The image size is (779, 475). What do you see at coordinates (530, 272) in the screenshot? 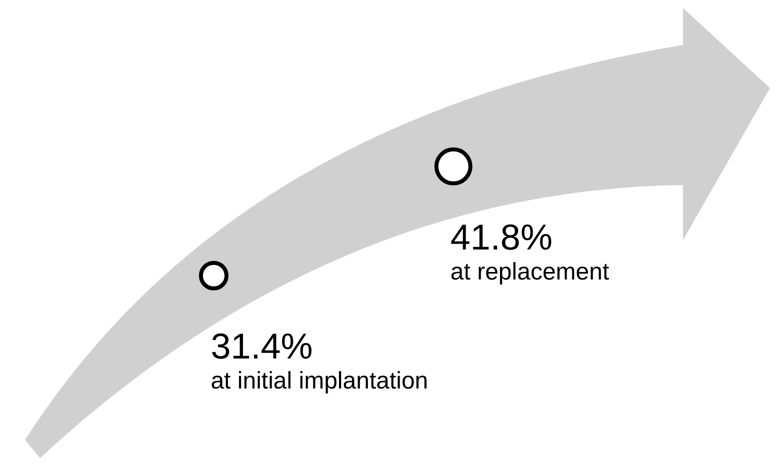
I see `category-label: at replacement` at bounding box center [530, 272].